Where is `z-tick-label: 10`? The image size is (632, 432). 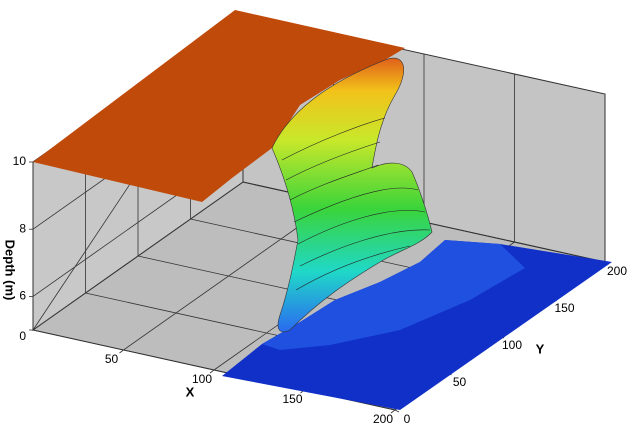 z-tick-label: 10 is located at coordinates (20, 161).